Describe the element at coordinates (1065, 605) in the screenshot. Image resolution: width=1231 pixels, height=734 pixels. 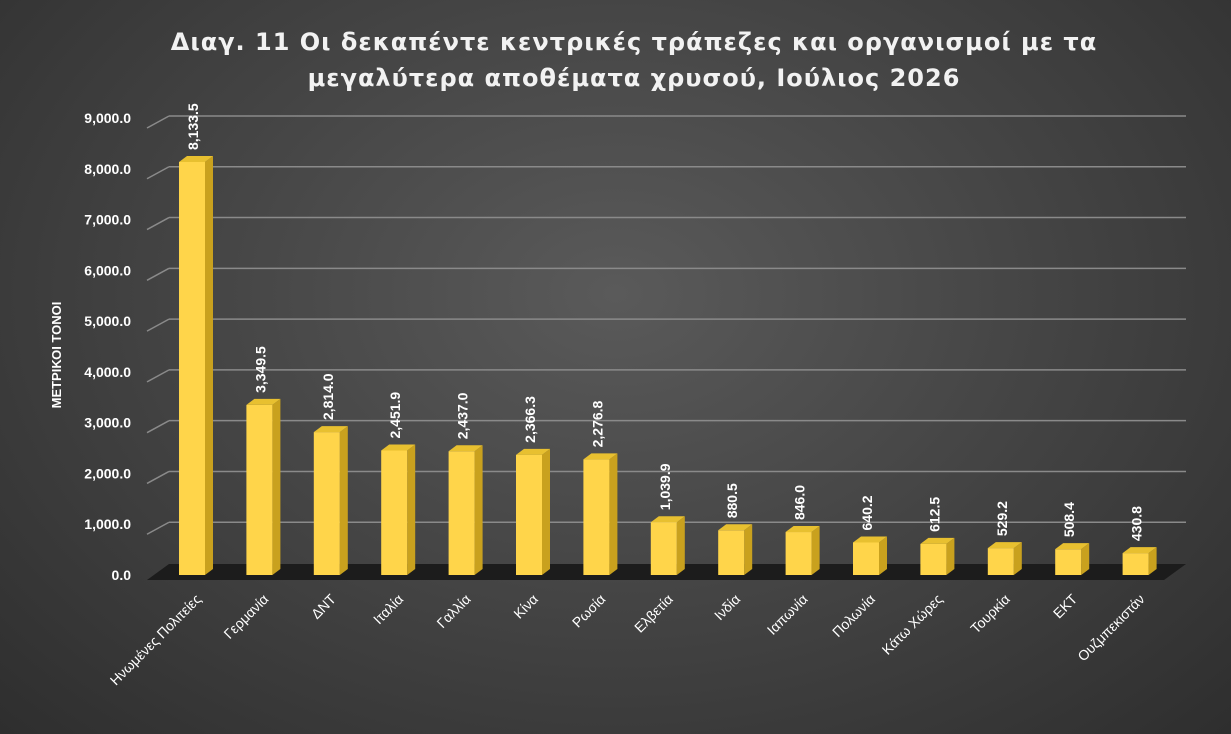
I see `category-label: ΕΚΤ` at that location.